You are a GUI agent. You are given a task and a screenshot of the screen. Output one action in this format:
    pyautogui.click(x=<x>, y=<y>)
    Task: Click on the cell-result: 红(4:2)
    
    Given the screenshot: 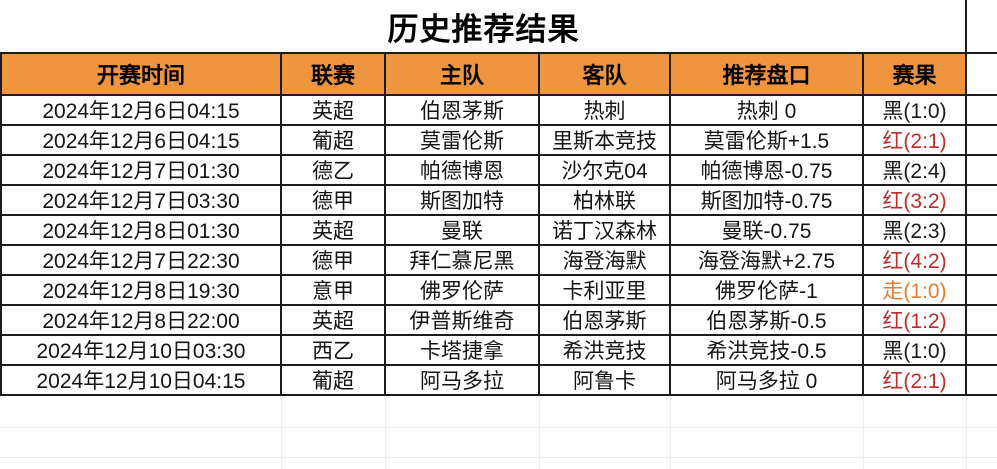 What is the action you would take?
    pyautogui.click(x=915, y=261)
    